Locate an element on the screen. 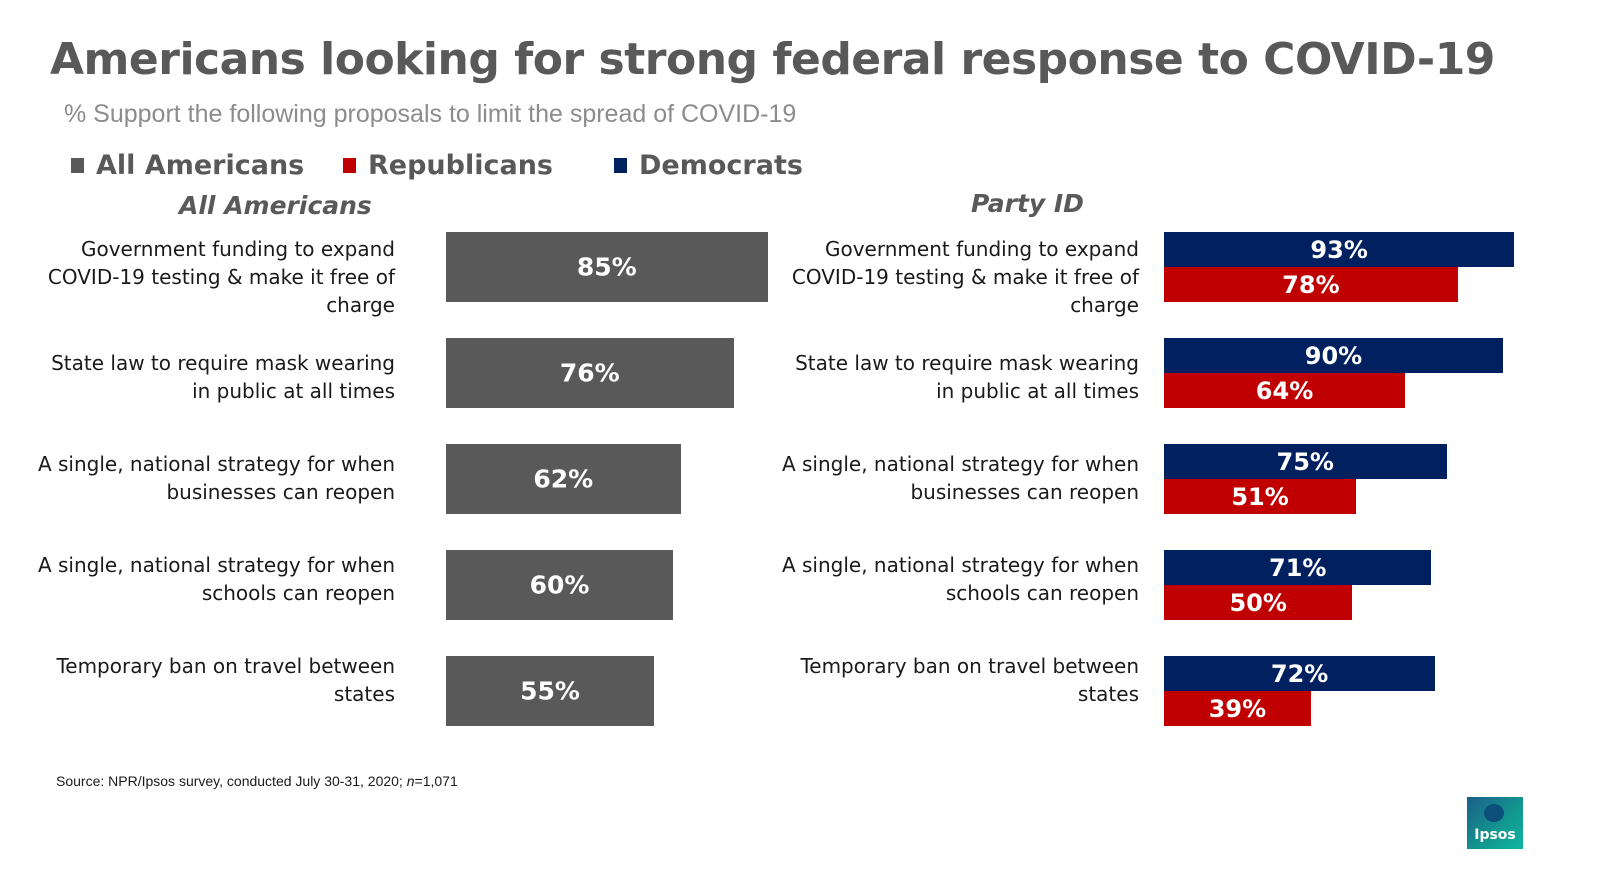 The width and height of the screenshot is (1609, 894). bar-value-label: 78% is located at coordinates (1311, 284).